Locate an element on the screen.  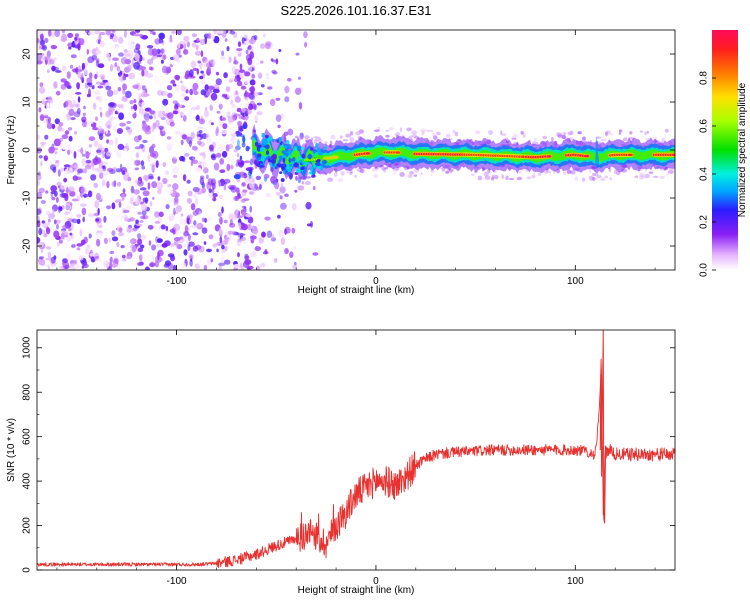
snr-y-tick-label: 0 is located at coordinates (27, 570).